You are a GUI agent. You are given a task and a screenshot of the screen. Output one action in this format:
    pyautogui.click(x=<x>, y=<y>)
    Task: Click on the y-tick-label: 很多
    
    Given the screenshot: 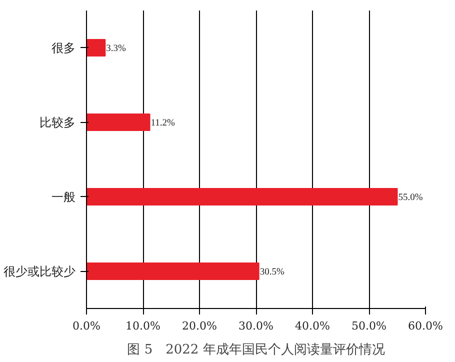 What is the action you would take?
    pyautogui.click(x=64, y=47)
    